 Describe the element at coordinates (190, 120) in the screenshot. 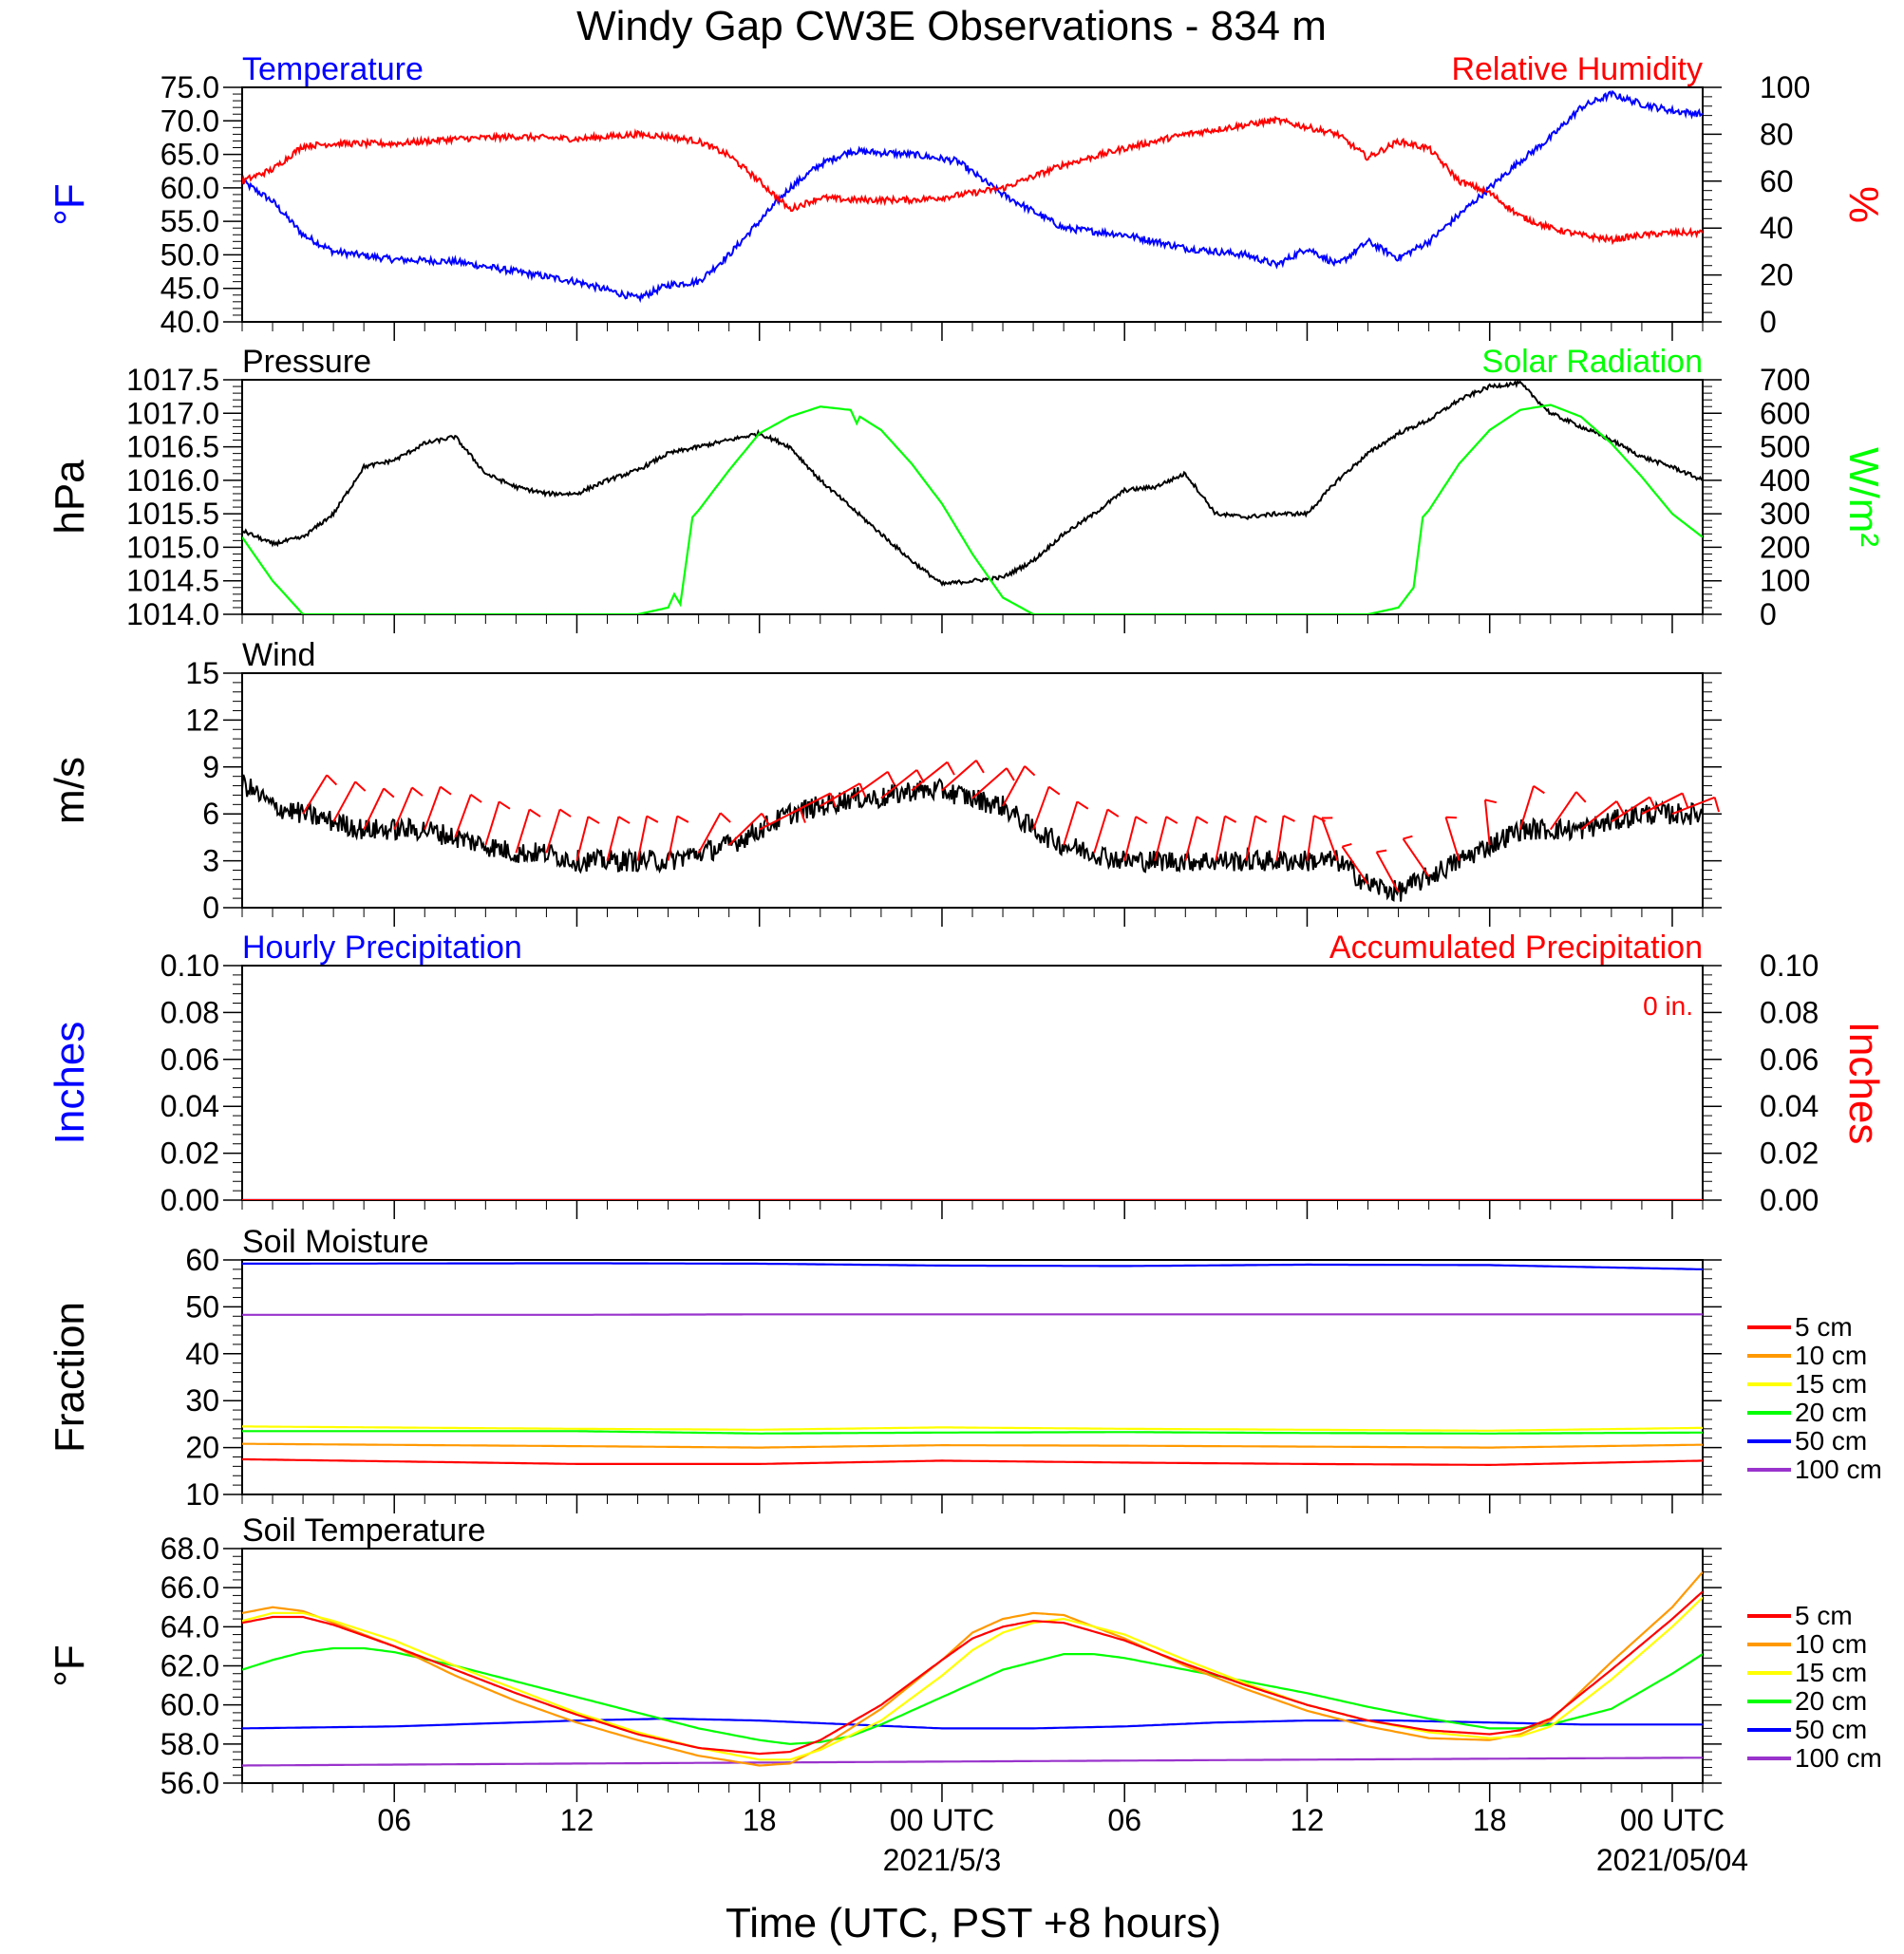

I see `y-tick-label-left: 70.0` at that location.